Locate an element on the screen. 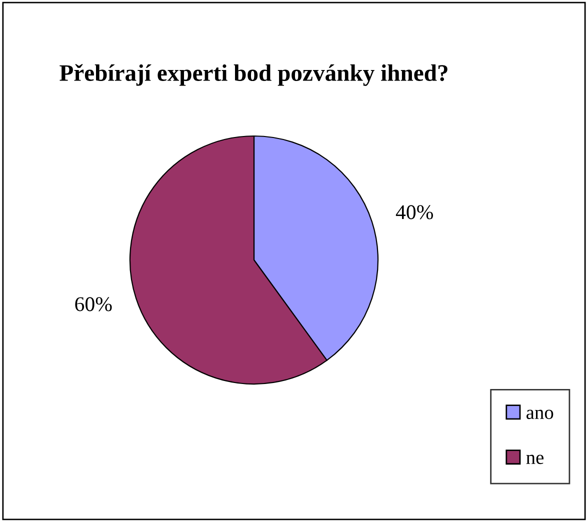 The height and width of the screenshot is (522, 588). legend-label: ne is located at coordinates (535, 459).